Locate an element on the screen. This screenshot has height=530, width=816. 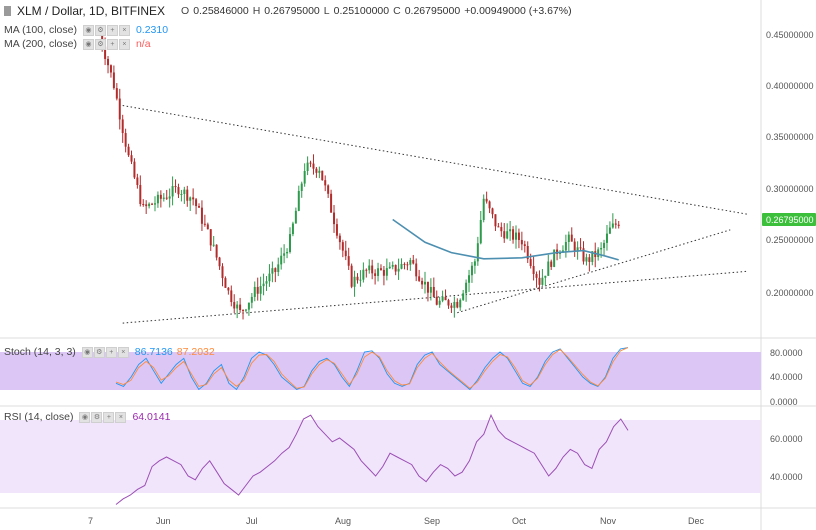
rsi-legend: RSI (14, close) ◉ ⚙ + × 64.0141 is located at coordinates (87, 417).